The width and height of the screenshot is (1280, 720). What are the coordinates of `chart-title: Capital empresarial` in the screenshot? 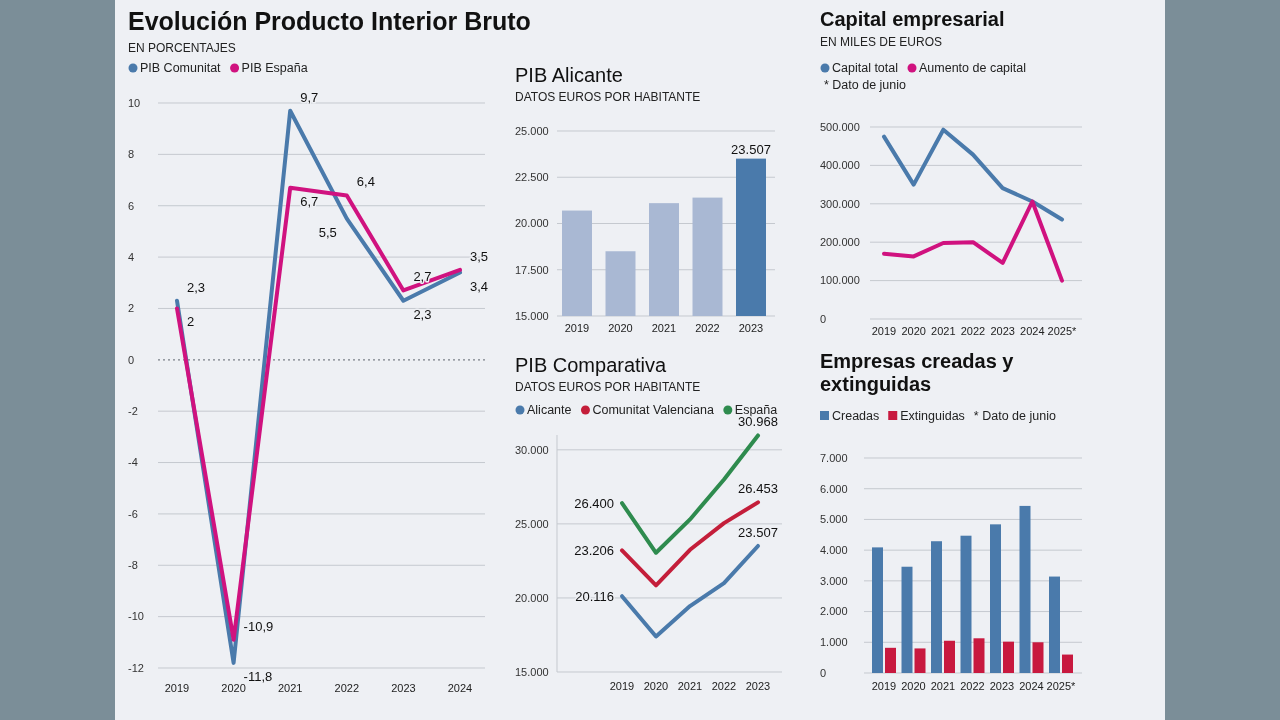 It's located at (912, 19).